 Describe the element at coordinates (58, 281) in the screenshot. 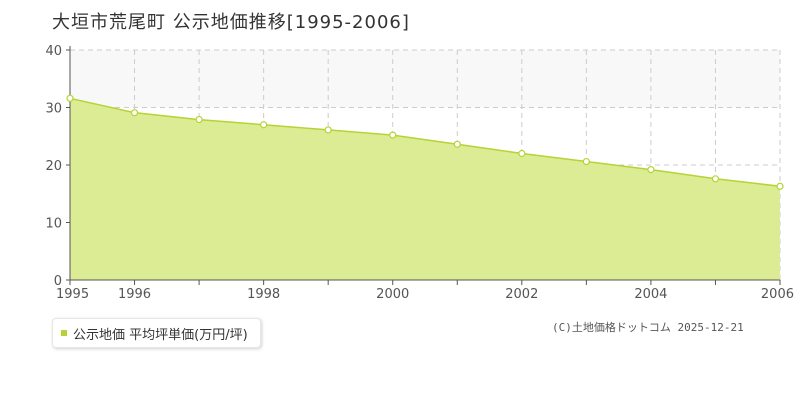

I see `y-tick-label: 0` at that location.